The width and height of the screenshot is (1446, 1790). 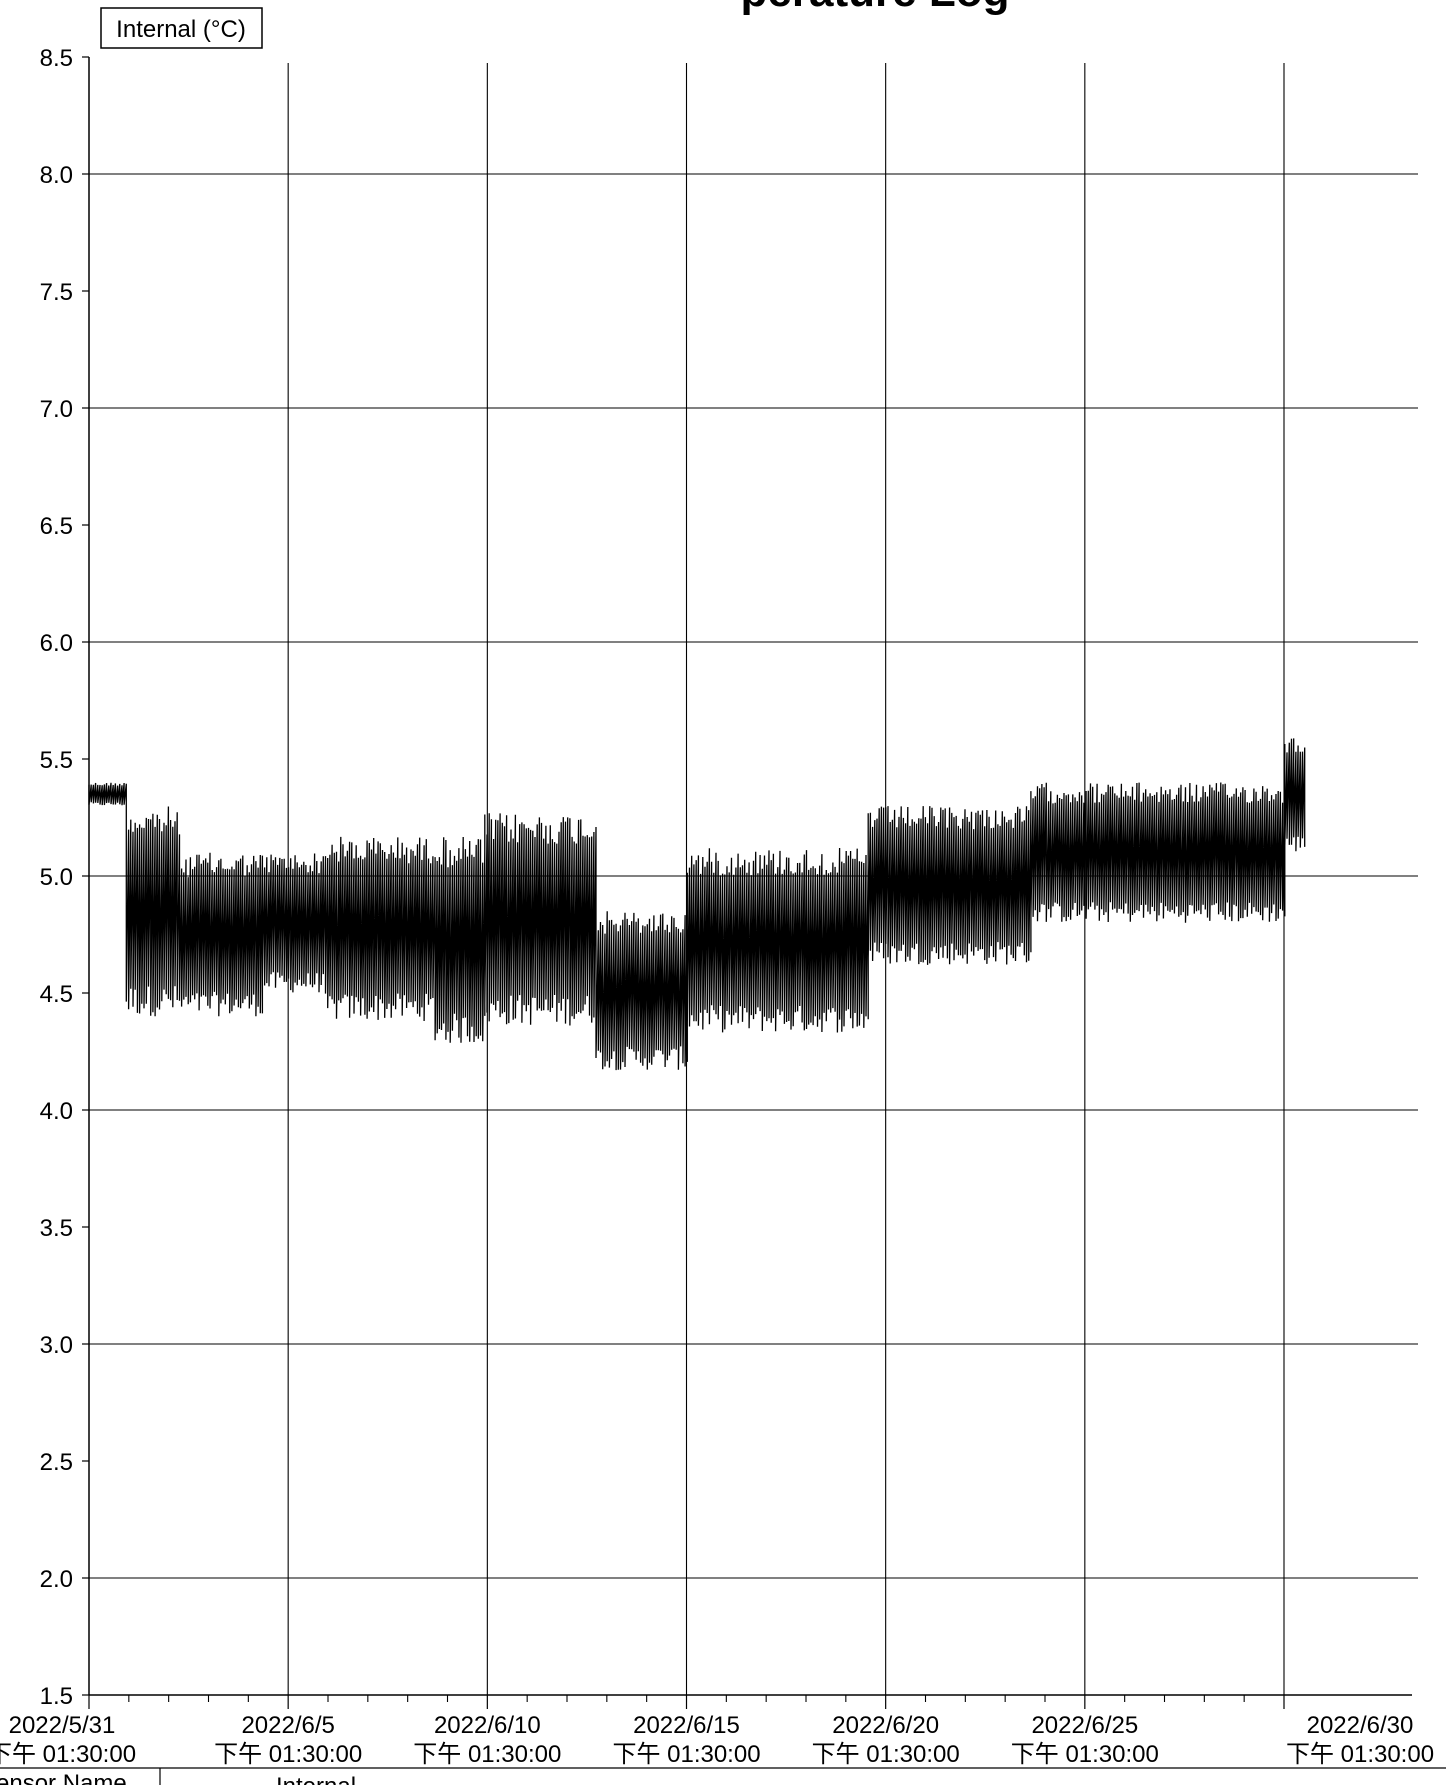 I want to click on y-tick-label: 2.5, so click(x=56, y=1462).